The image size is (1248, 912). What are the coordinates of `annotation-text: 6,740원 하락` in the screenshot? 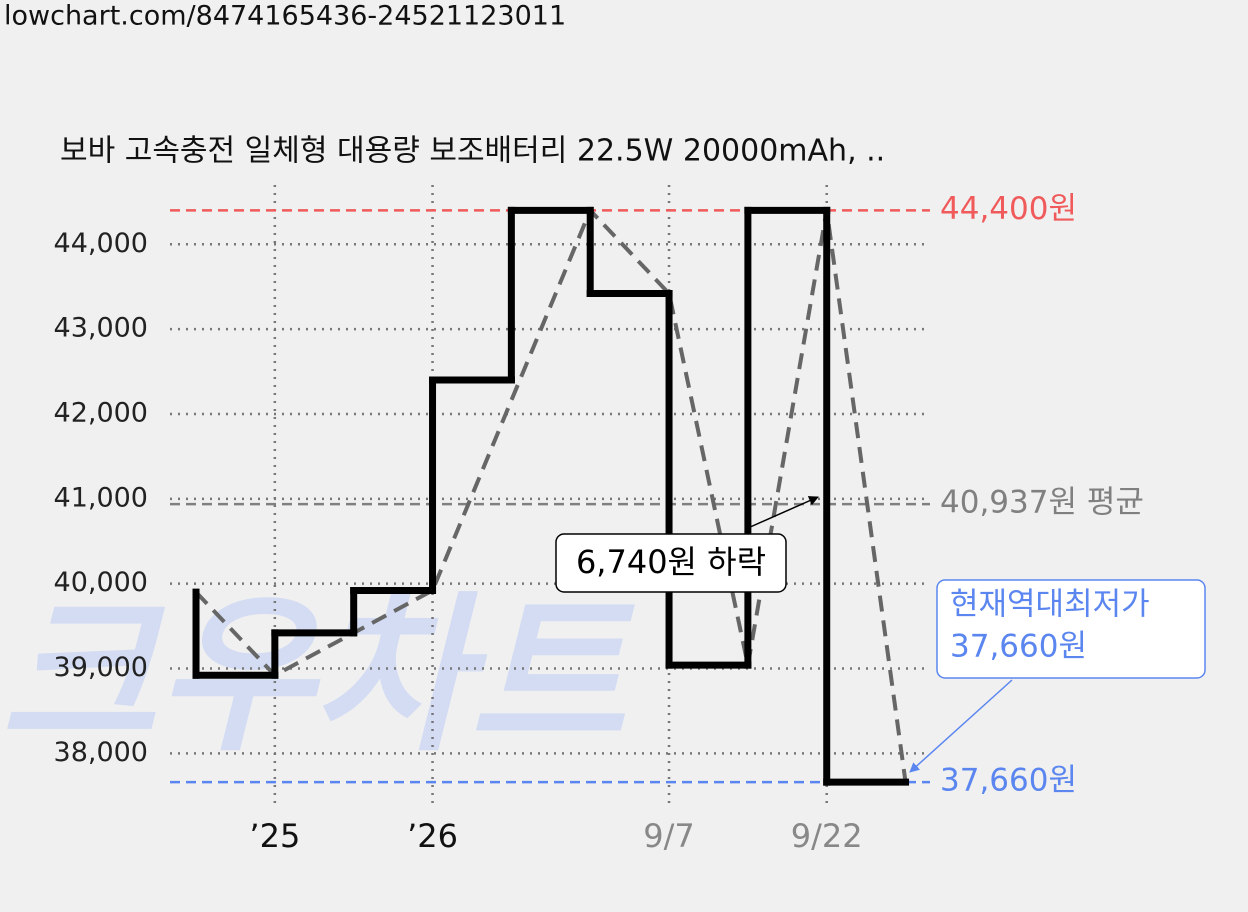 It's located at (671, 562).